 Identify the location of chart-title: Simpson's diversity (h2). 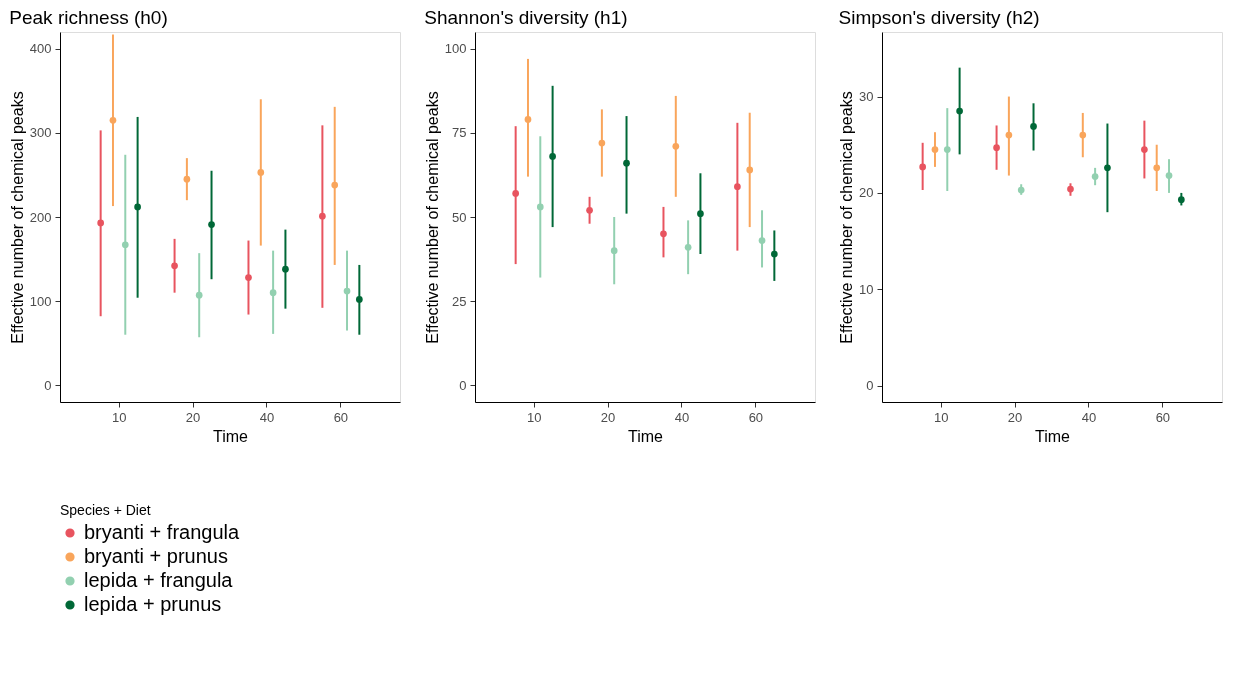
(939, 17).